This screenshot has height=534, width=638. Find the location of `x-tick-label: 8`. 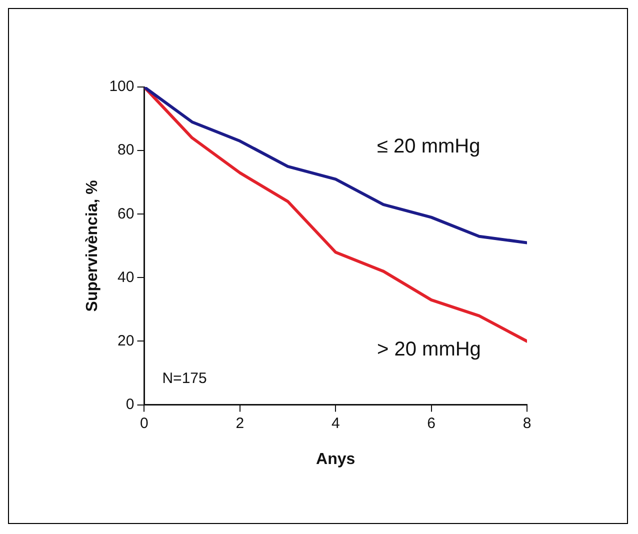

x-tick-label: 8 is located at coordinates (527, 423).